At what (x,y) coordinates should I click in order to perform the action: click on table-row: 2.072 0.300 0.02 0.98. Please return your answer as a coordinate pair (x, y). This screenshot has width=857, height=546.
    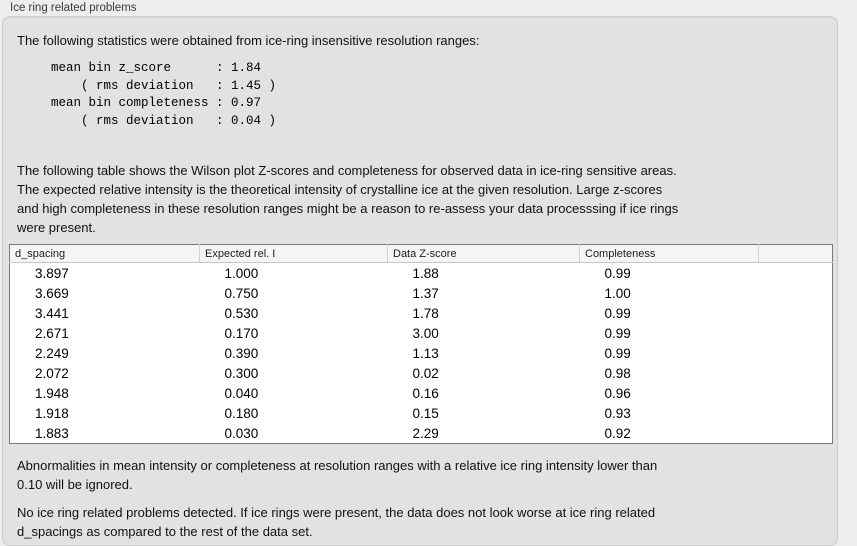
    Looking at the image, I should click on (421, 373).